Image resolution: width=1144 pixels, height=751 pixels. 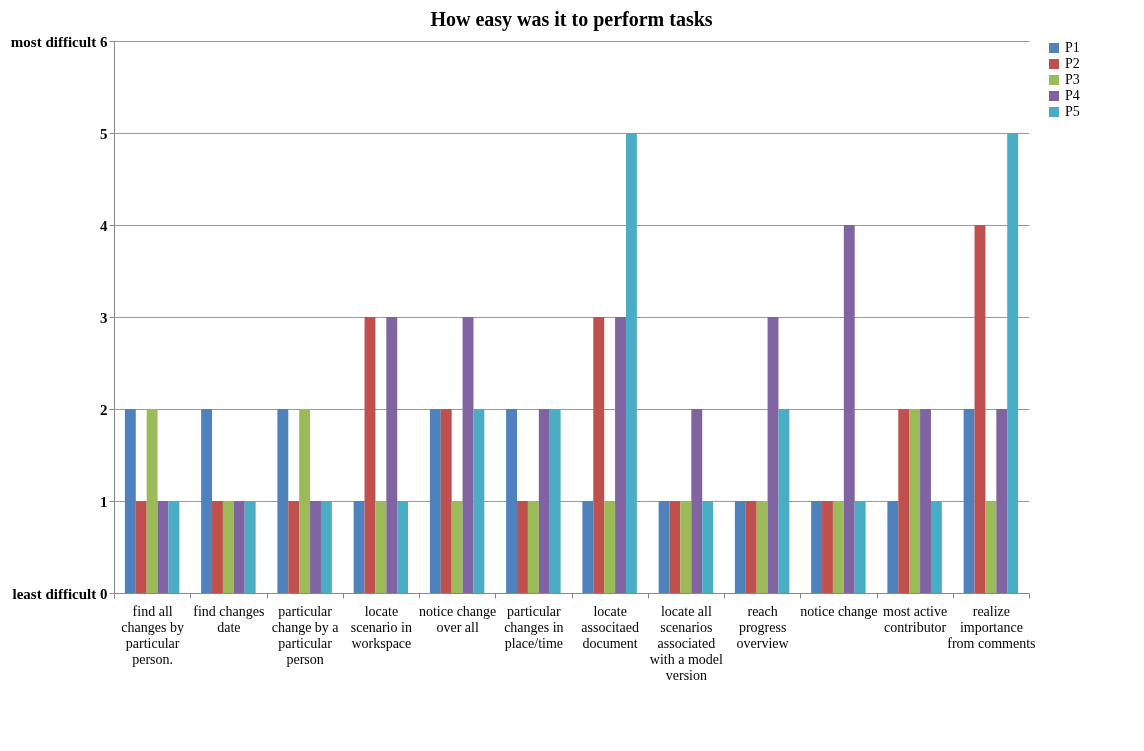 What do you see at coordinates (610, 627) in the screenshot?
I see `x-tick-label: locate associtaed document` at bounding box center [610, 627].